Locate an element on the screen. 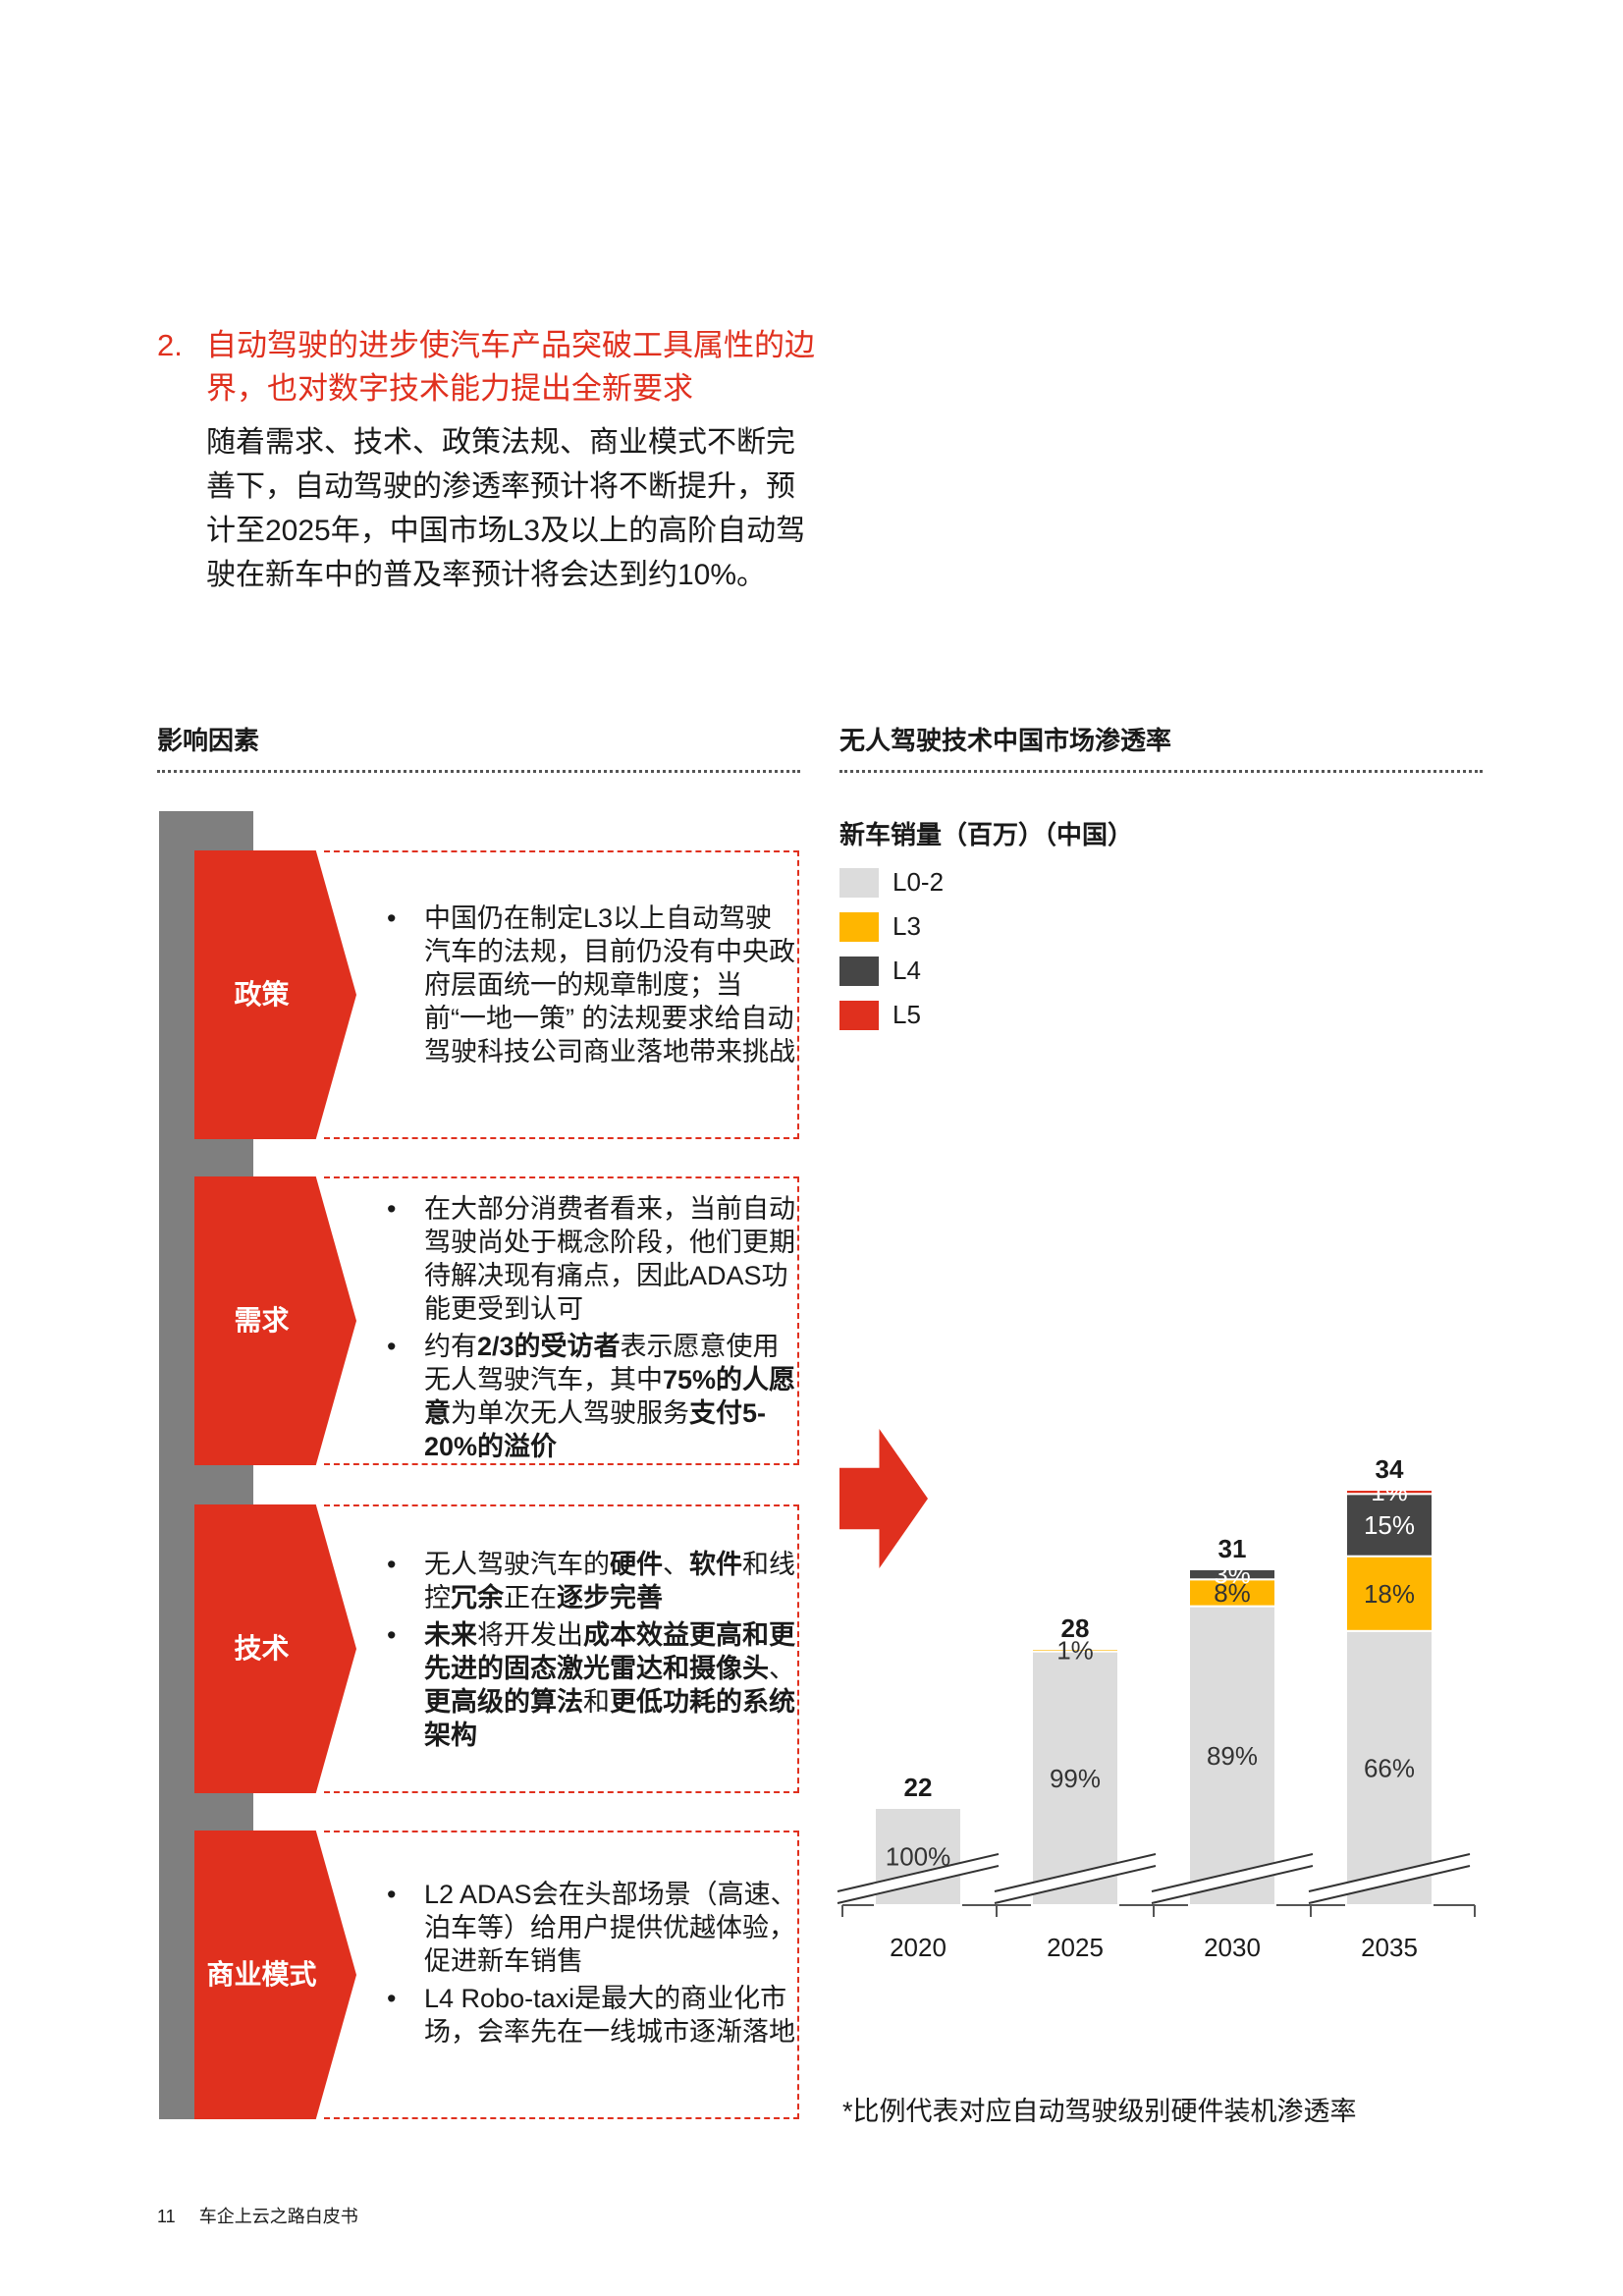  data-label: 15% is located at coordinates (1390, 1525).